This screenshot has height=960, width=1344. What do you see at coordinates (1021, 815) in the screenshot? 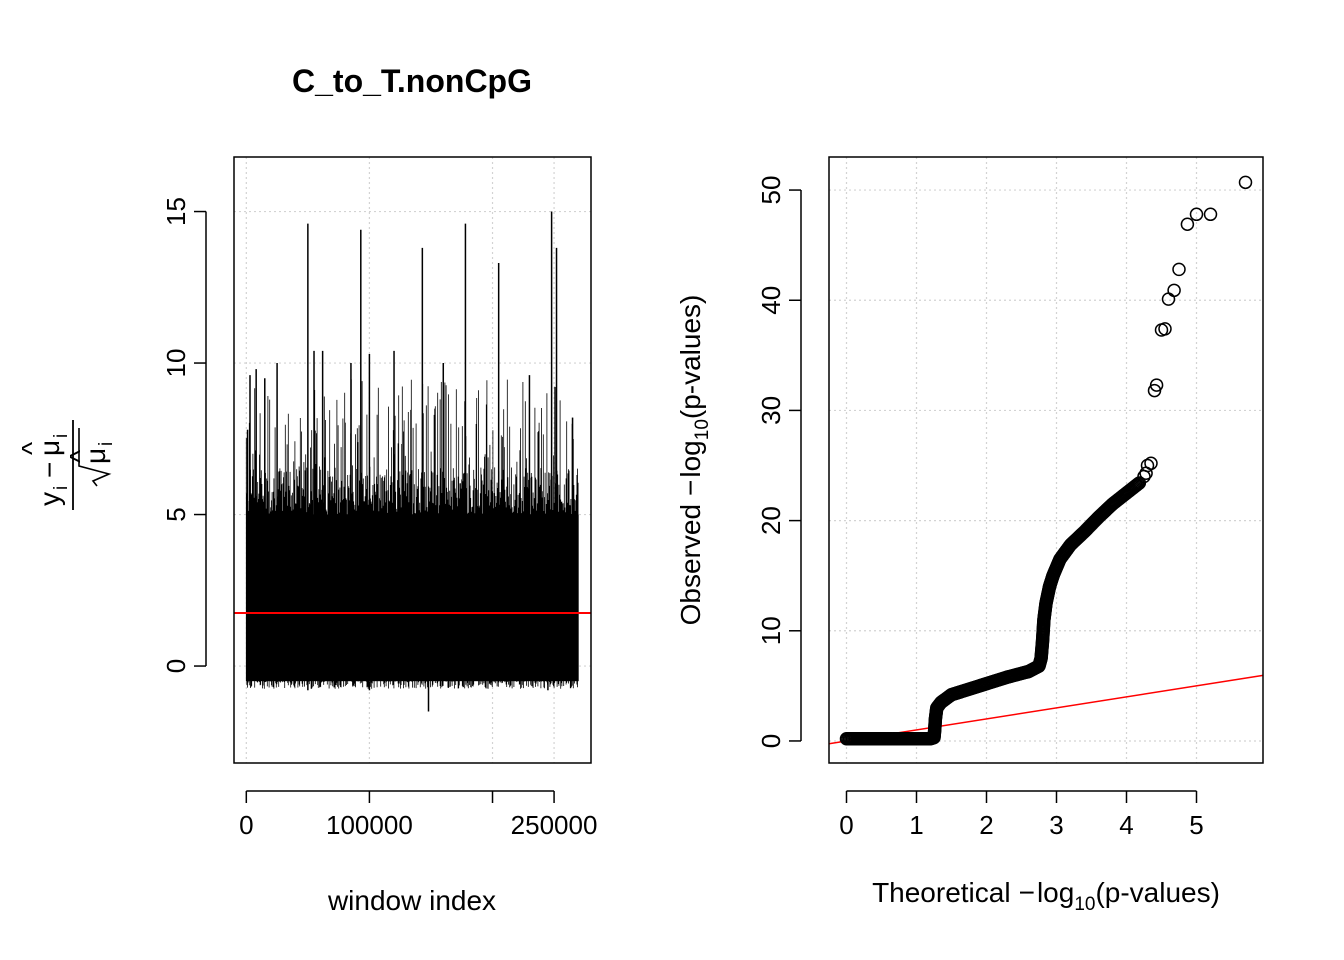
I see `qq-plot-x-axis: 0 1 2 3 4 5` at bounding box center [1021, 815].